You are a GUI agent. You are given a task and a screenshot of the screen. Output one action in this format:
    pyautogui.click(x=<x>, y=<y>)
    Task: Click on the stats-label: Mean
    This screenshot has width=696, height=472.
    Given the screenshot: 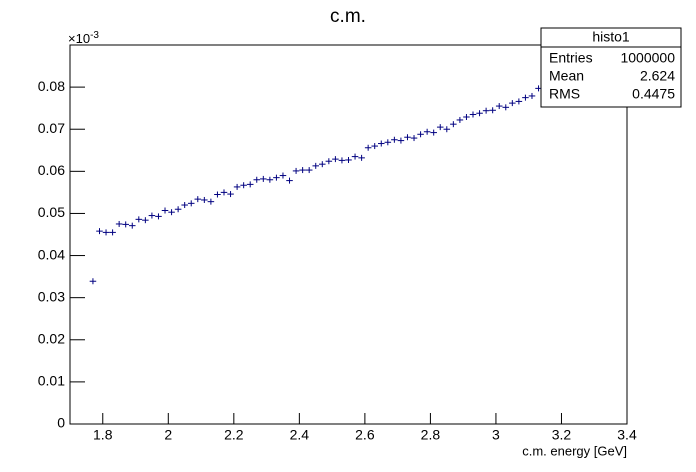 What is the action you would take?
    pyautogui.click(x=566, y=76)
    